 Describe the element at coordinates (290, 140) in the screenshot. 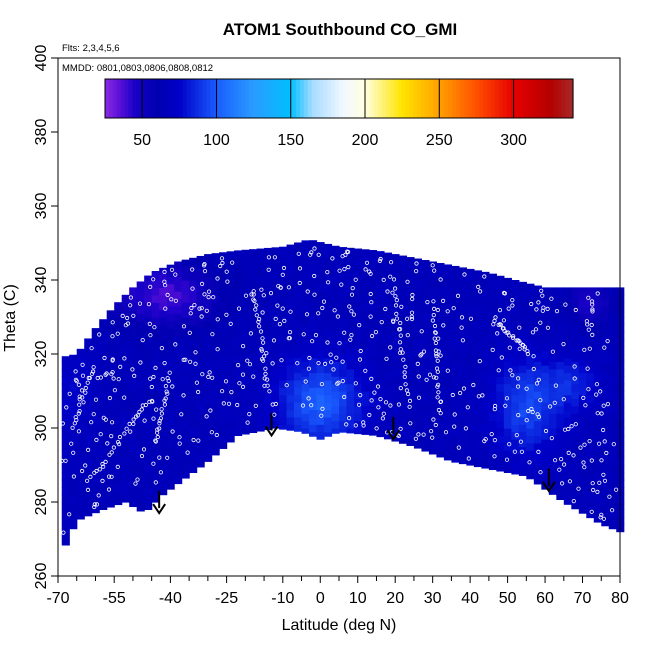

I see `colorbar-tick-label: 150` at that location.